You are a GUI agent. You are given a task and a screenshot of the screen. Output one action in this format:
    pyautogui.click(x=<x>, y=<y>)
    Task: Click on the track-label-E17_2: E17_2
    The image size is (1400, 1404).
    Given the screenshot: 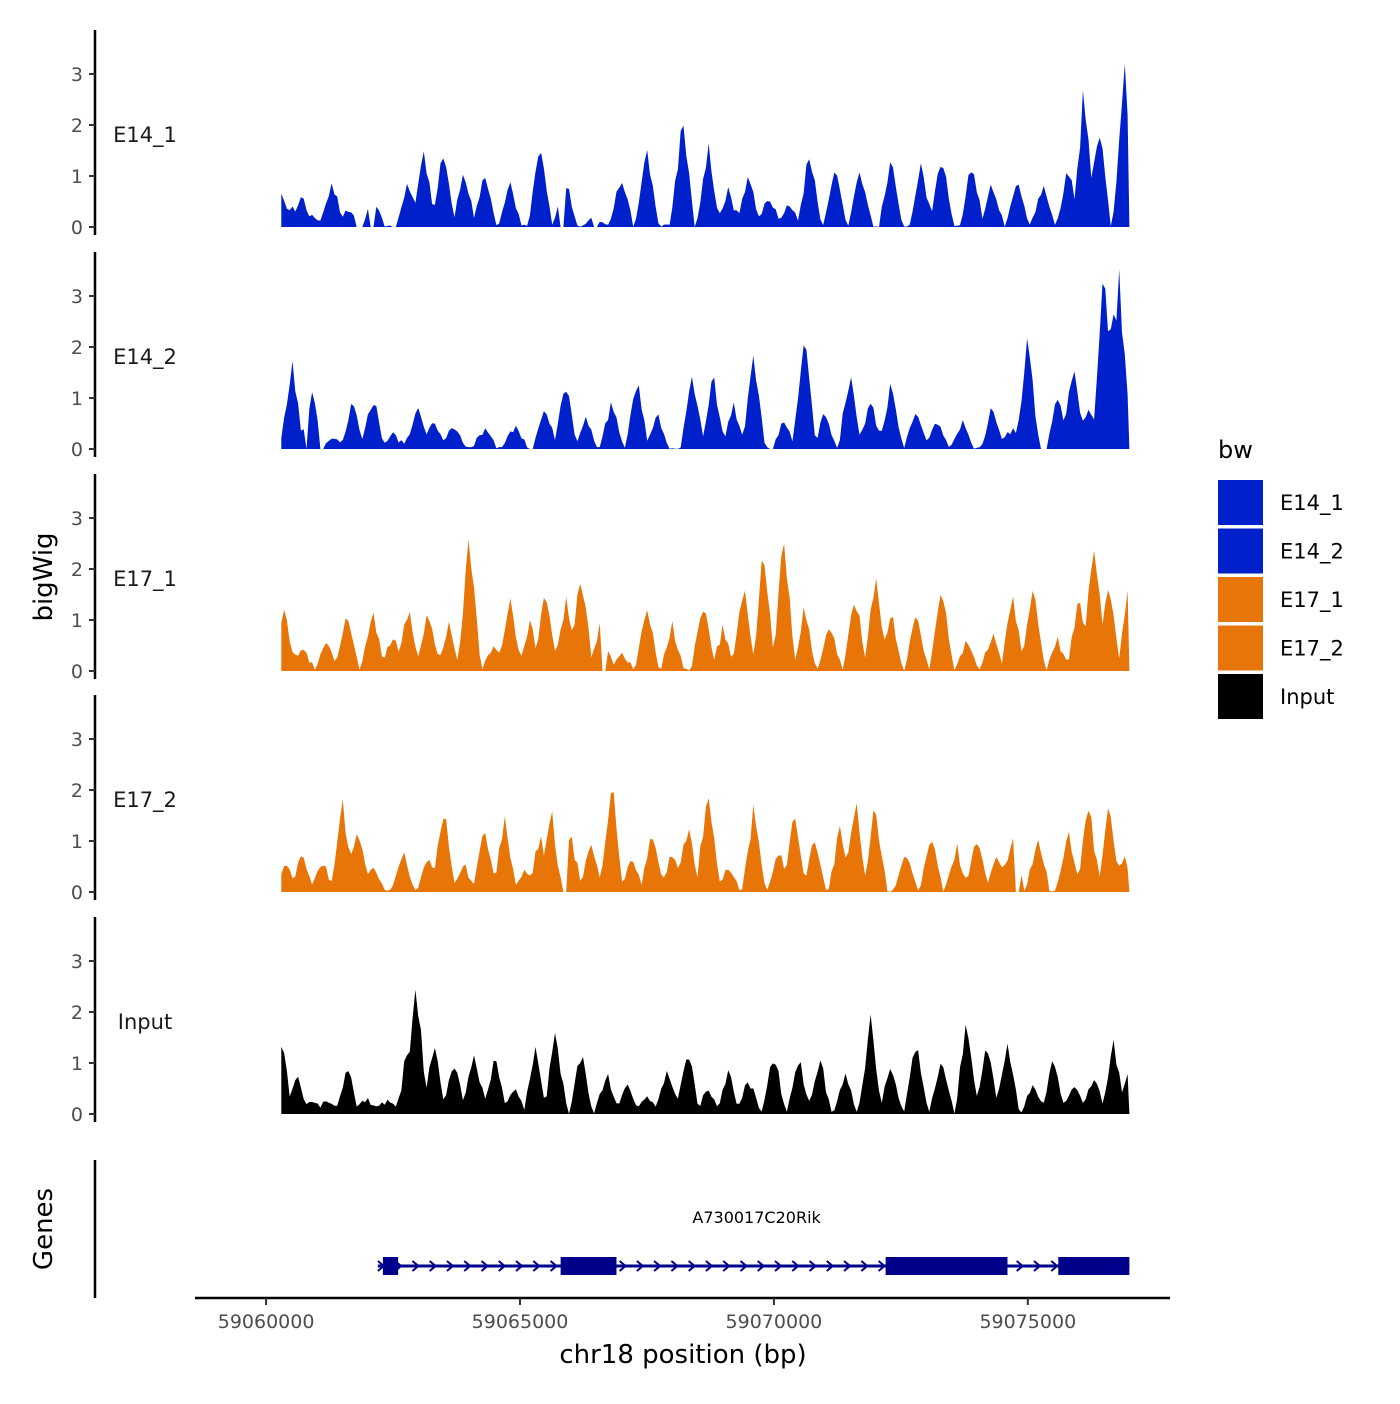 What is the action you would take?
    pyautogui.click(x=145, y=800)
    